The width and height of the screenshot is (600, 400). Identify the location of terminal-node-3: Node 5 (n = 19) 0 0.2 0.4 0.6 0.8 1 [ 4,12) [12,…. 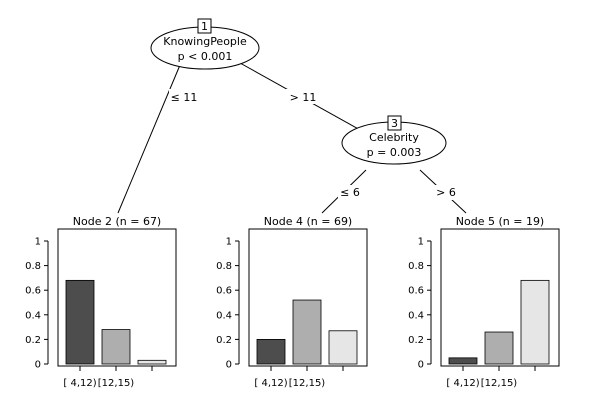
(484, 302).